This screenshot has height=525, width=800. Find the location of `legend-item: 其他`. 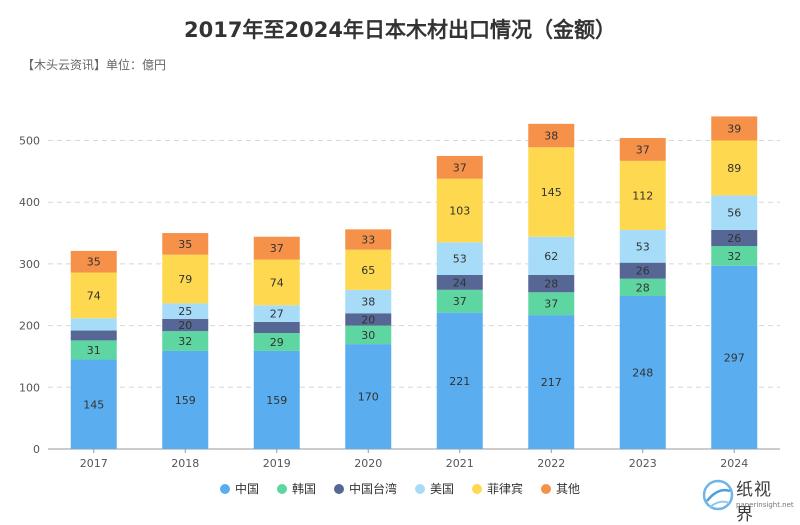

legend-item: 其他 is located at coordinates (560, 488).